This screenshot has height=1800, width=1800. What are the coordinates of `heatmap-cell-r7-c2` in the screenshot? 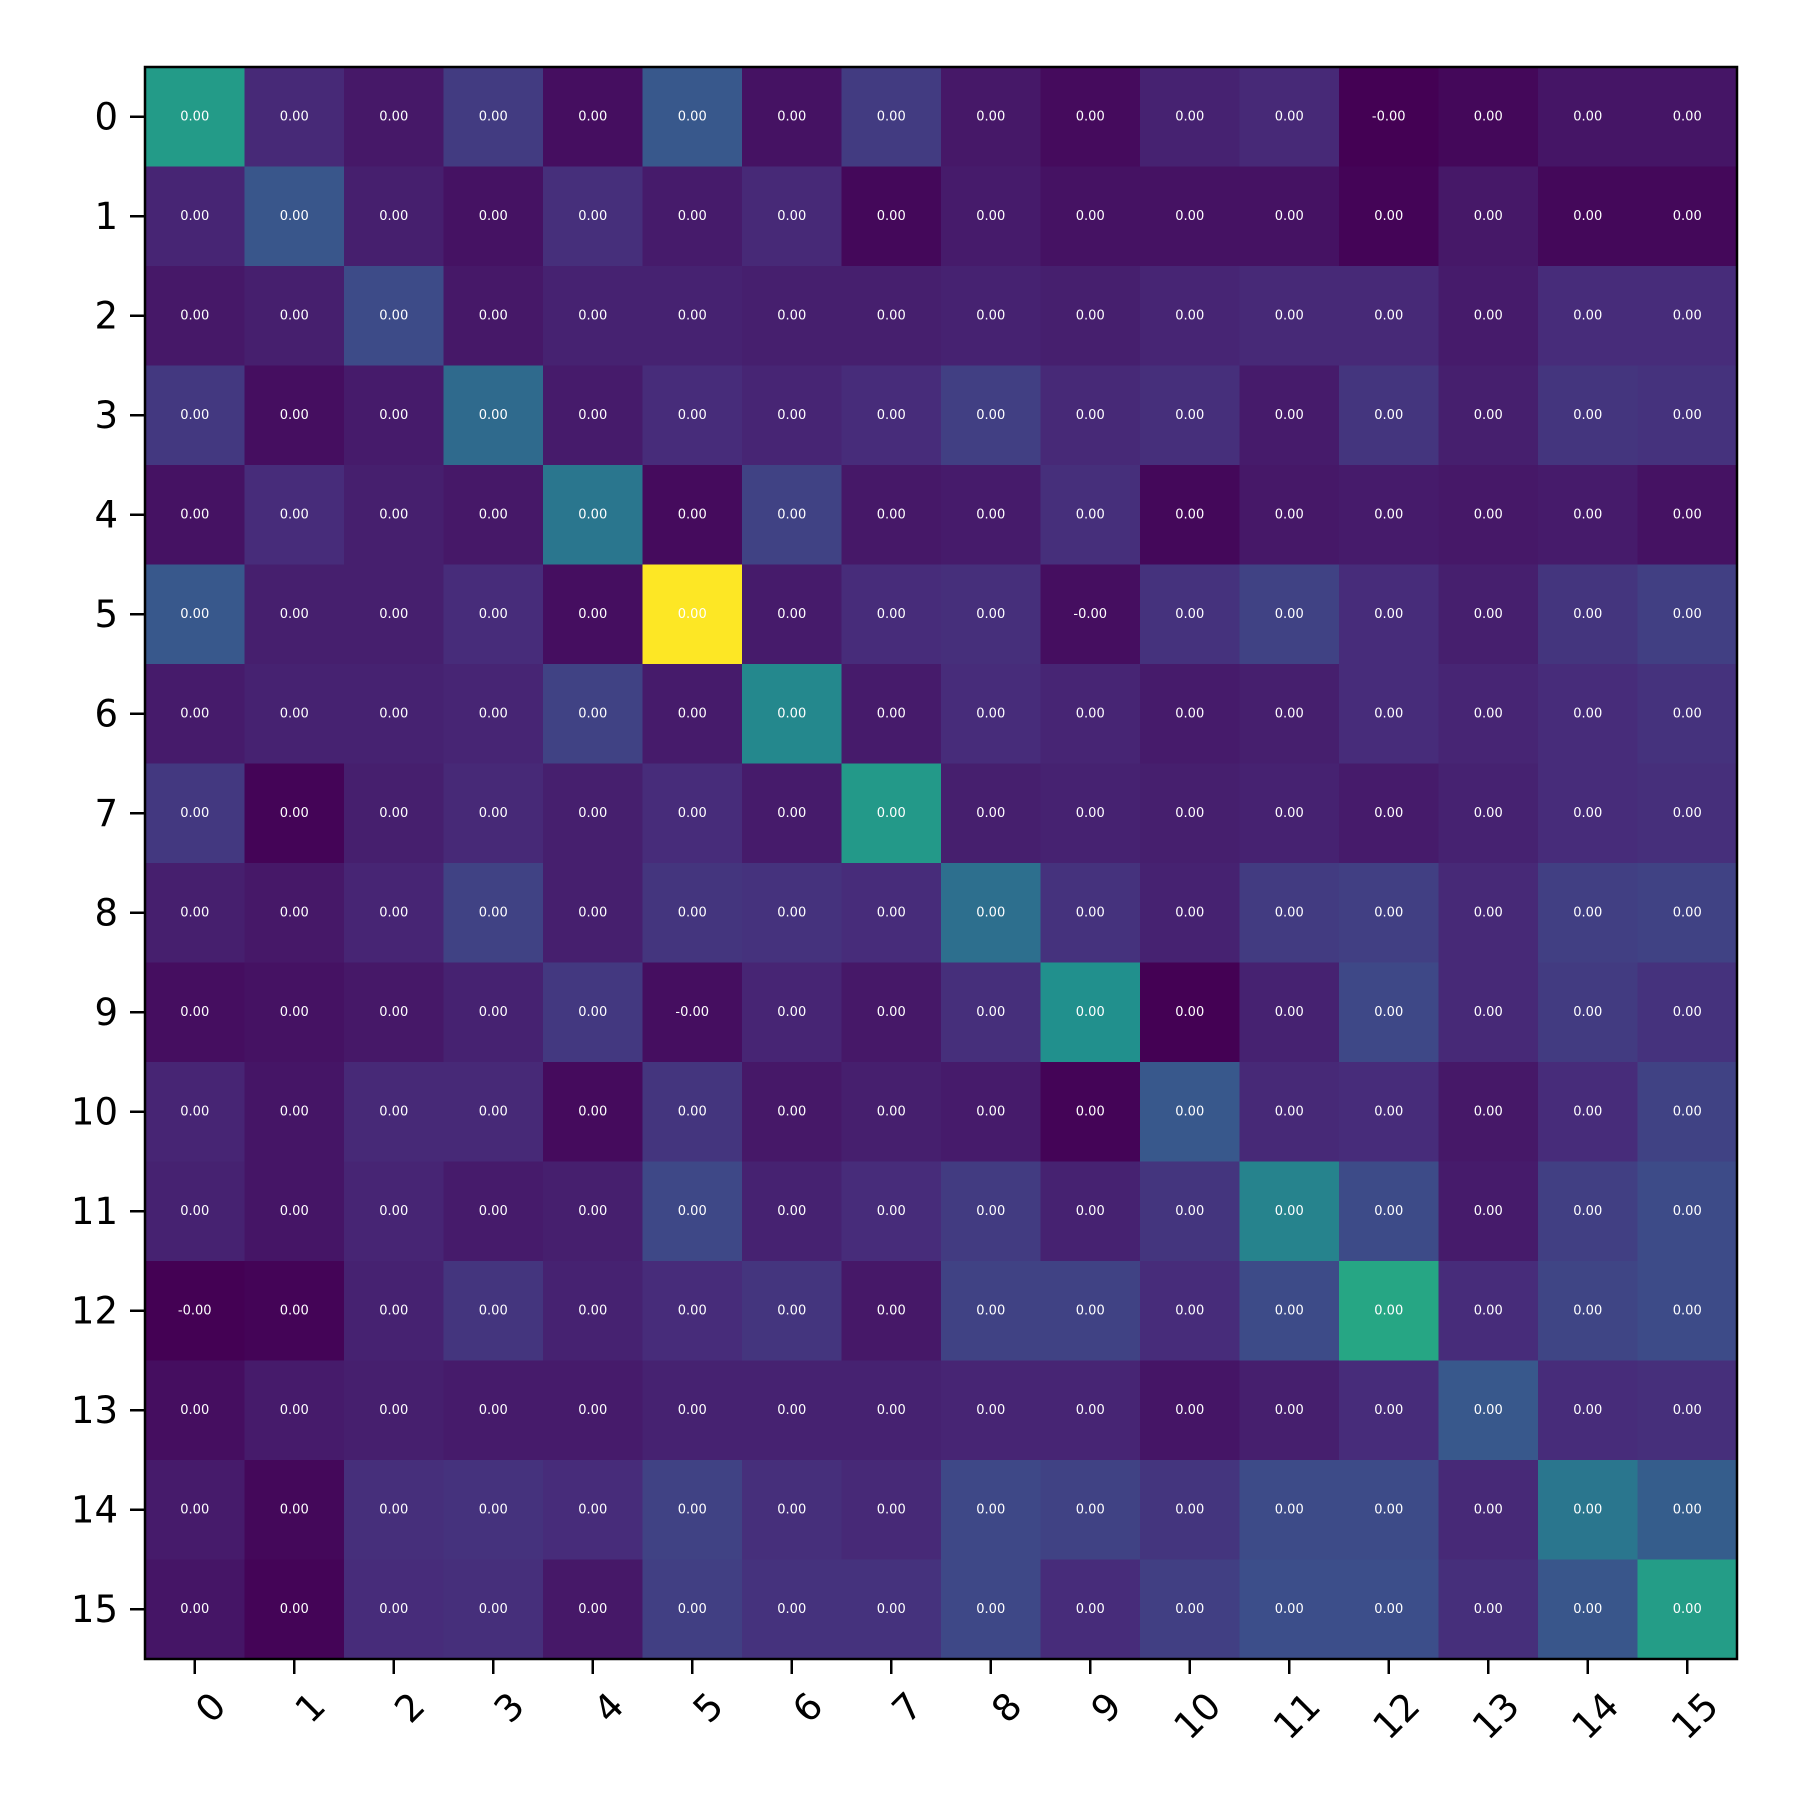 It's located at (394, 813).